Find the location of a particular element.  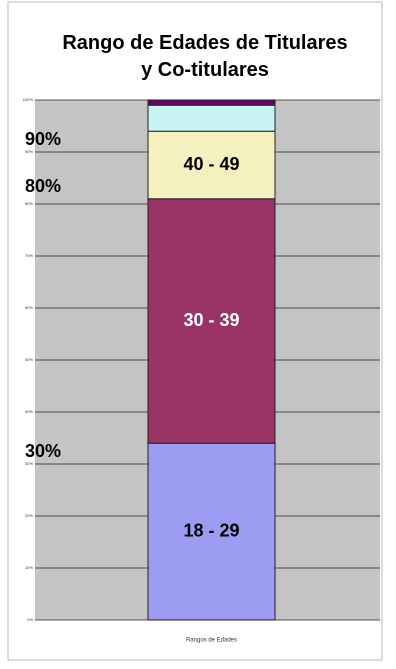

y-tick-label: 60% is located at coordinates (29, 307).